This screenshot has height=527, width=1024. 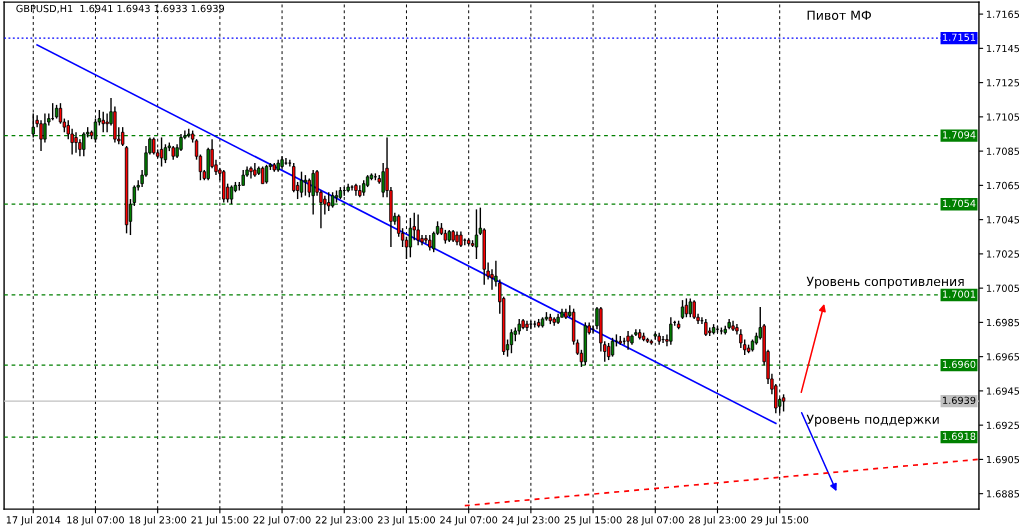 What do you see at coordinates (344, 521) in the screenshot?
I see `x-tick-label: 22 Jul 23:00` at bounding box center [344, 521].